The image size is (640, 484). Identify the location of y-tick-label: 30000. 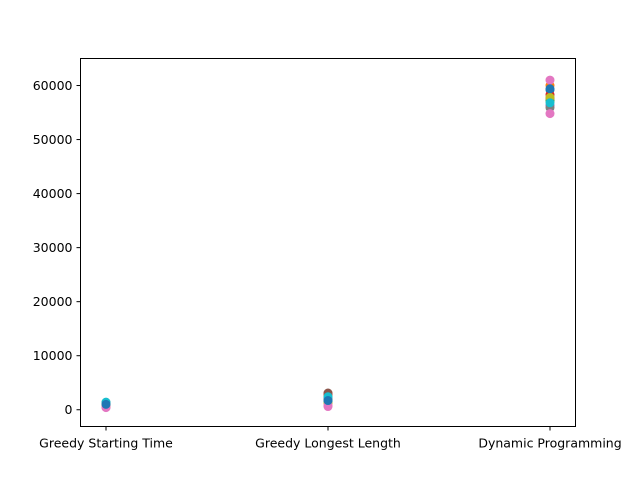
(53, 247).